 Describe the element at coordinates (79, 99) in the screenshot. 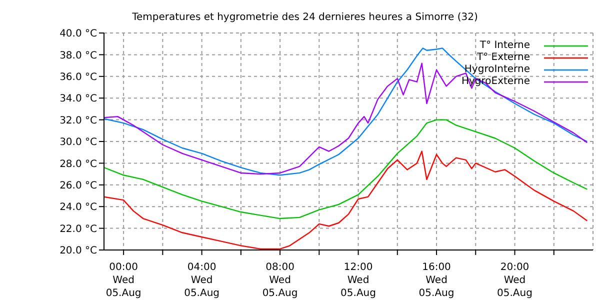

I see `y-tick-label: 34.0 °C` at that location.